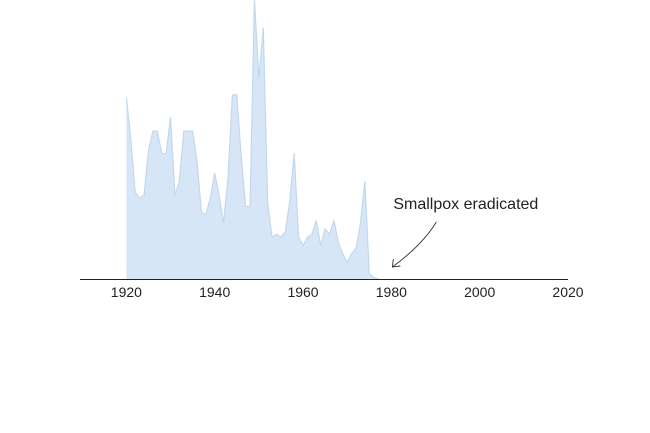 The image size is (650, 433). Describe the element at coordinates (396, 263) in the screenshot. I see `annotation-arrowhead` at that location.